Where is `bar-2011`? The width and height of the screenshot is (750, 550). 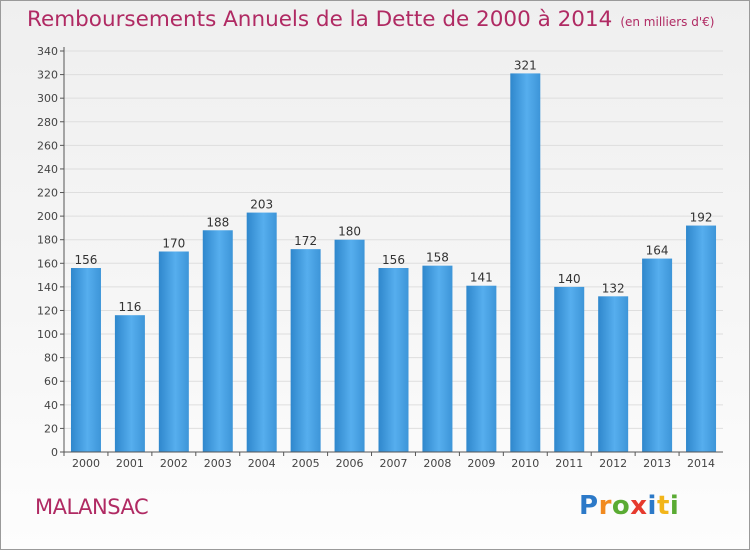
bar-2011 is located at coordinates (569, 369).